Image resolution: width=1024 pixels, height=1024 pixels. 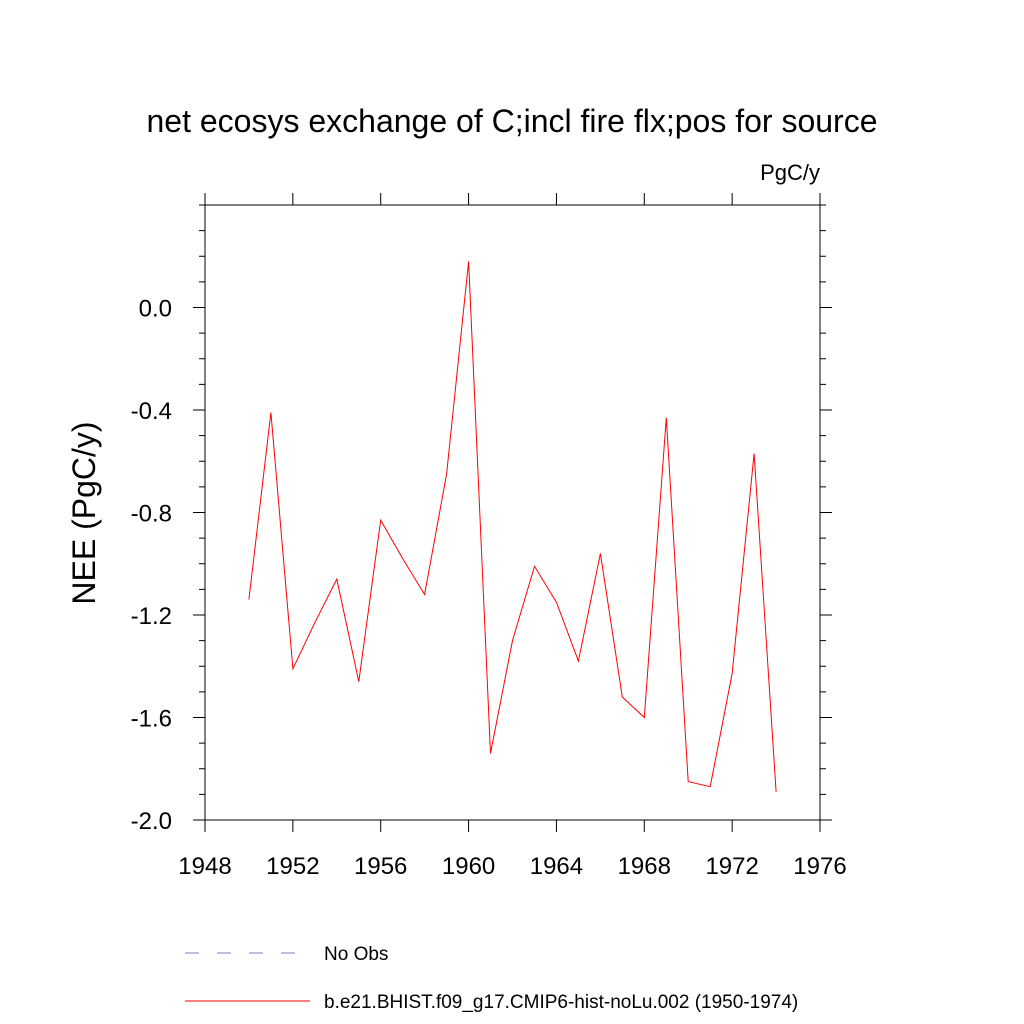 I want to click on x-tick-label: 1952, so click(x=292, y=866).